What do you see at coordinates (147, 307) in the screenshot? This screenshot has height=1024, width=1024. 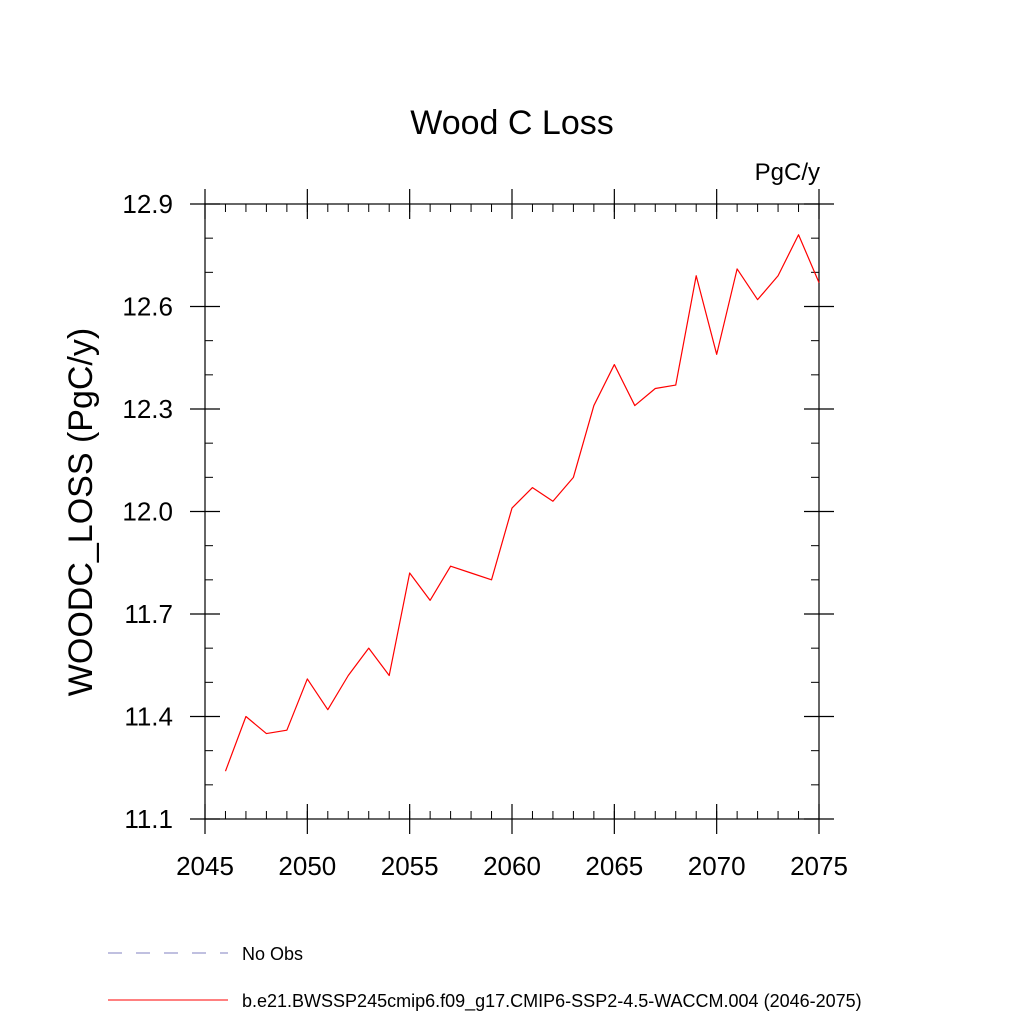 I see `y-tick-label: 12.6` at bounding box center [147, 307].